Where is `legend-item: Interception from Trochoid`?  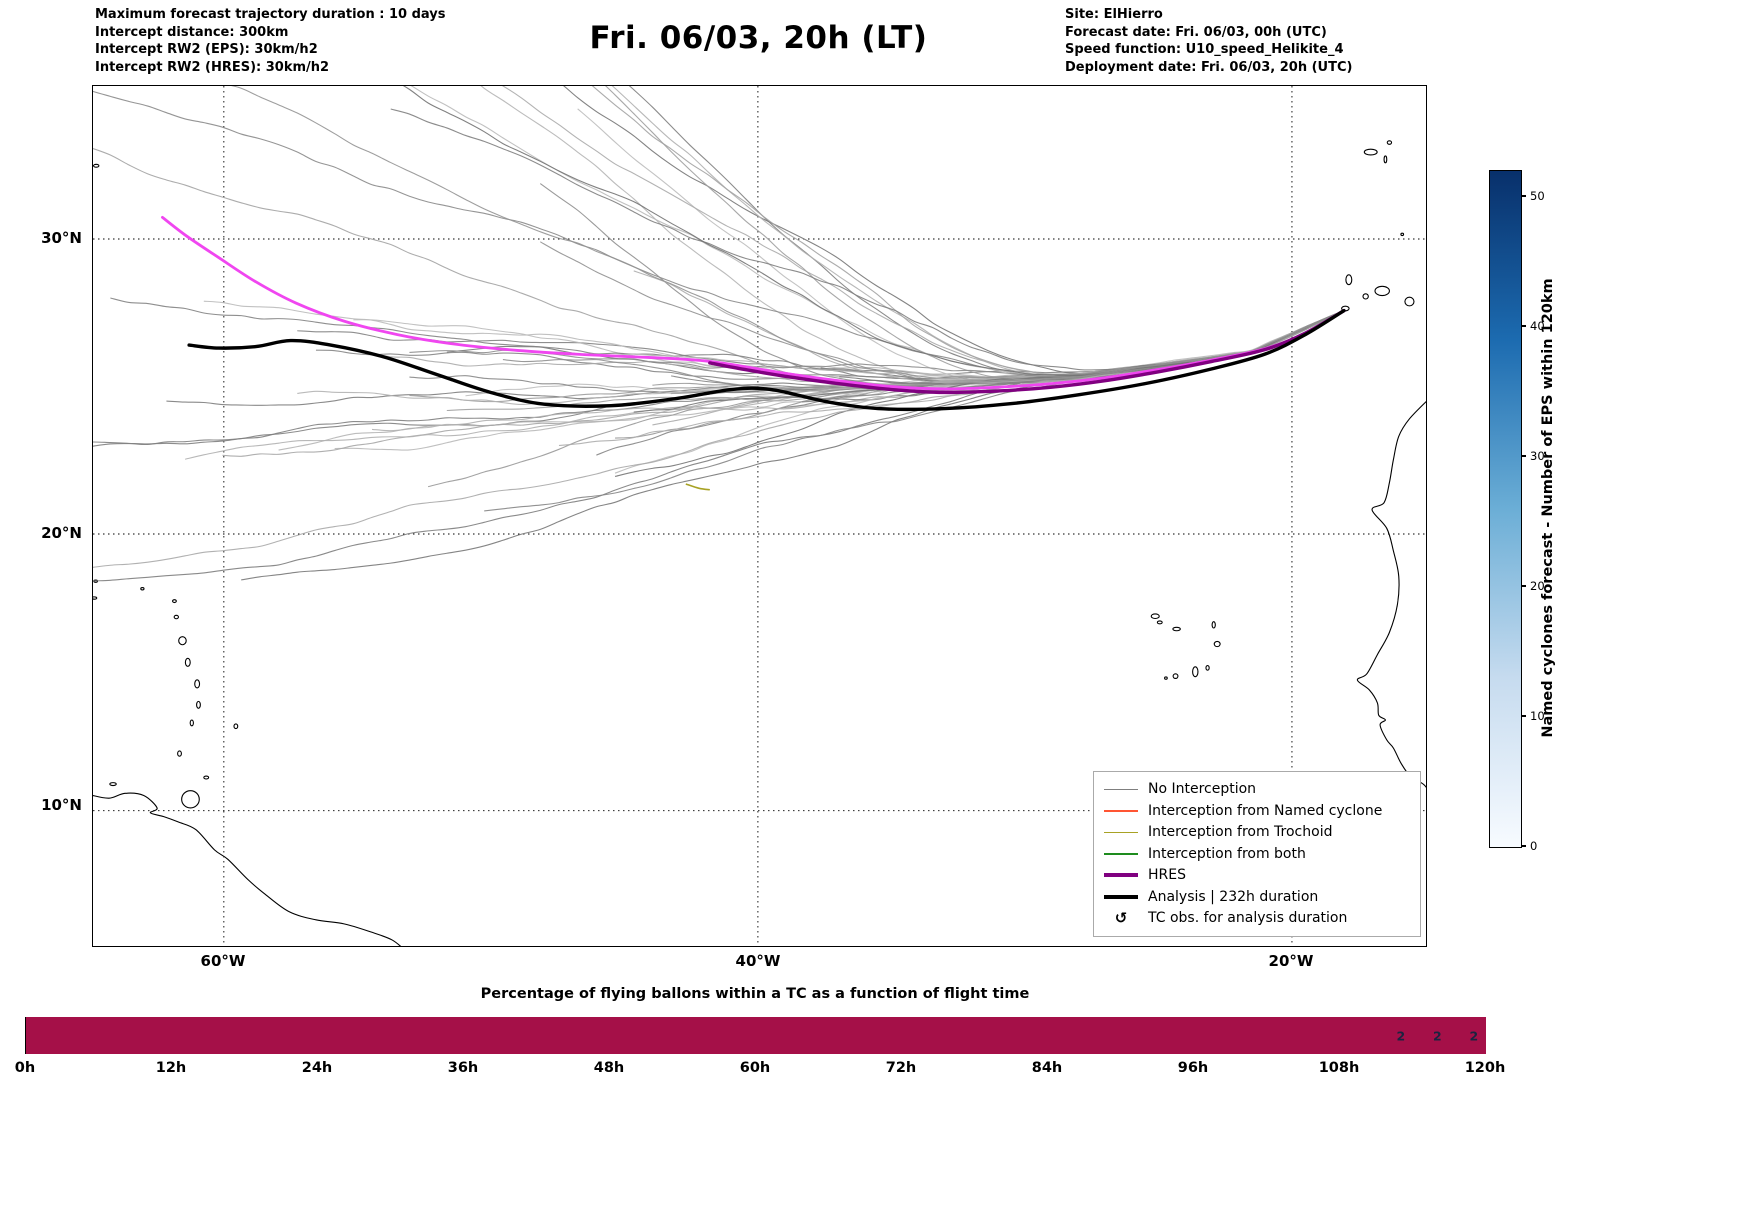
legend-item: Interception from Trochoid is located at coordinates (1257, 833).